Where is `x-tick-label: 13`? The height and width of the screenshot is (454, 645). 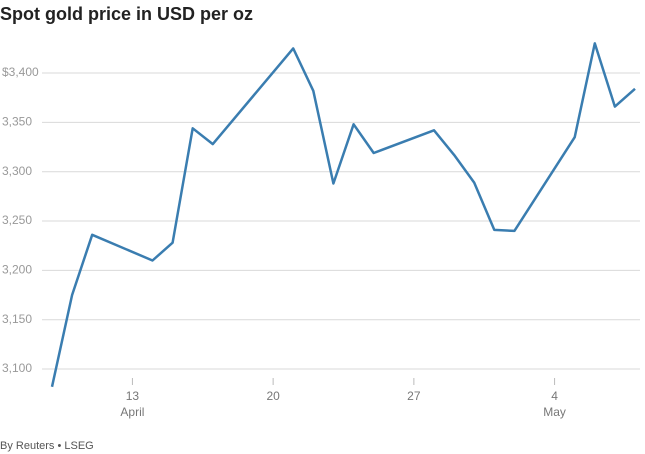 x-tick-label: 13 is located at coordinates (133, 396).